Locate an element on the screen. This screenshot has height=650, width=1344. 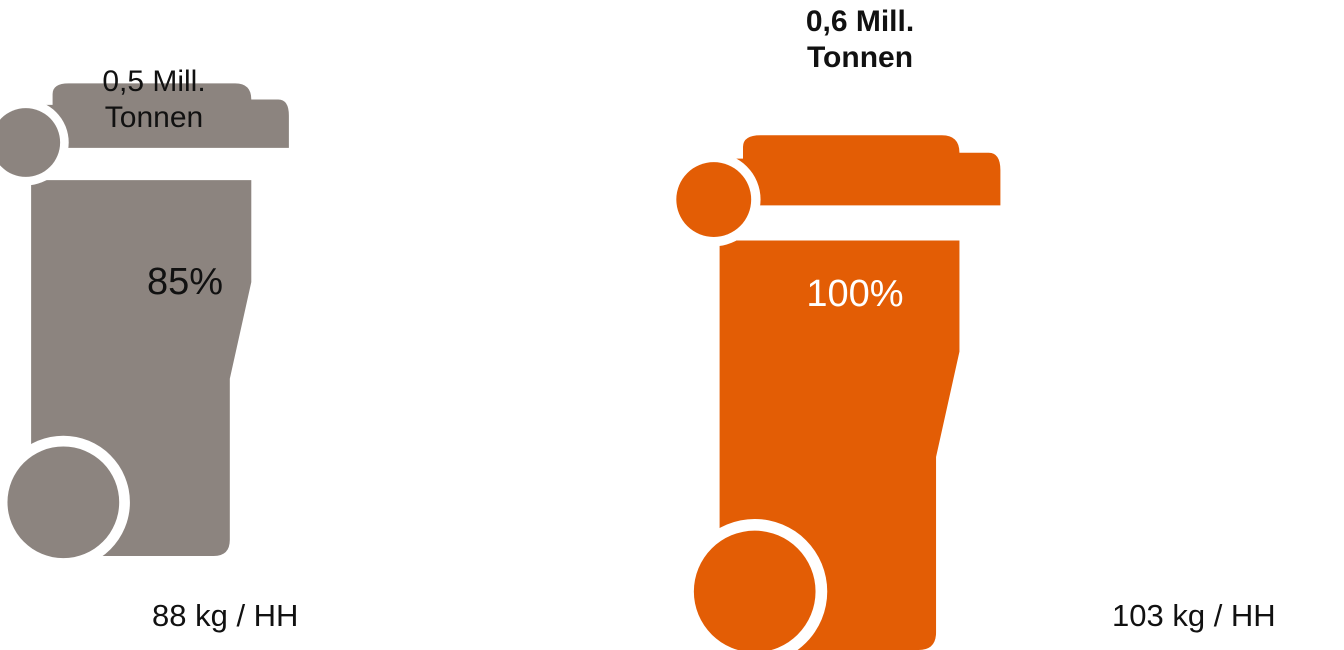
percent-label-left: 85% is located at coordinates (185, 282).